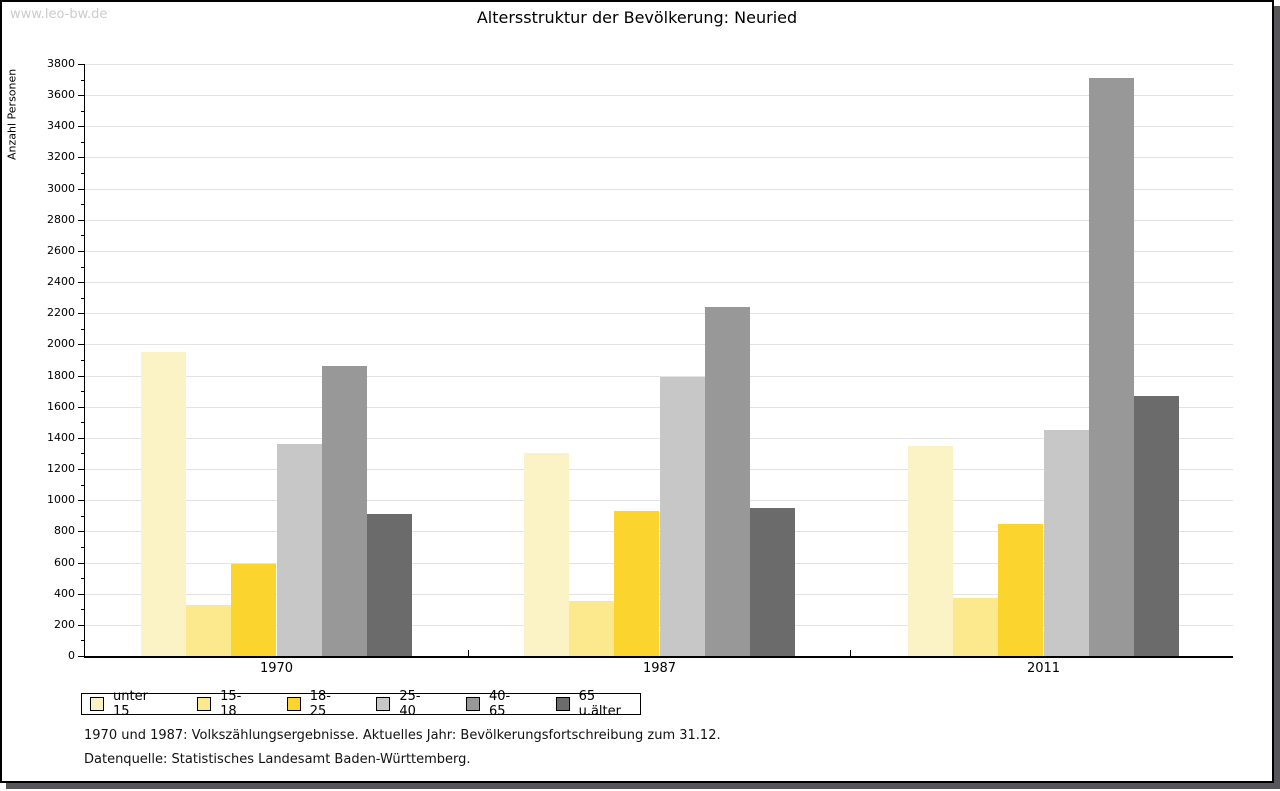  What do you see at coordinates (64, 531) in the screenshot?
I see `y-tick-label-800: 800` at bounding box center [64, 531].